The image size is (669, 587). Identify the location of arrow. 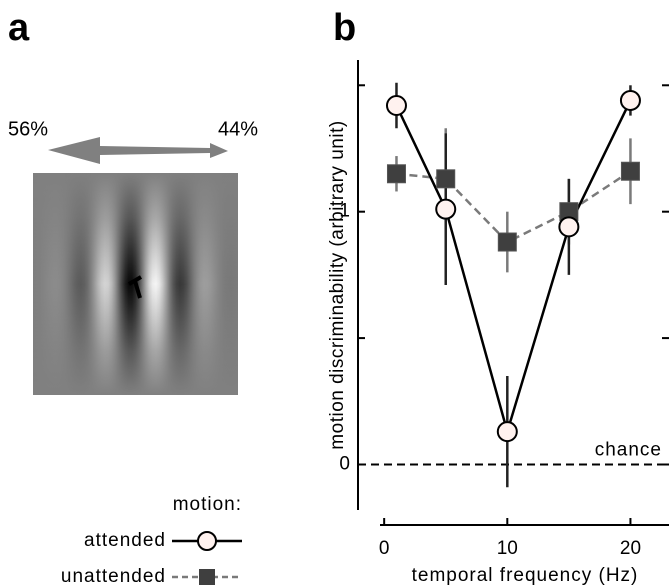
(138, 150).